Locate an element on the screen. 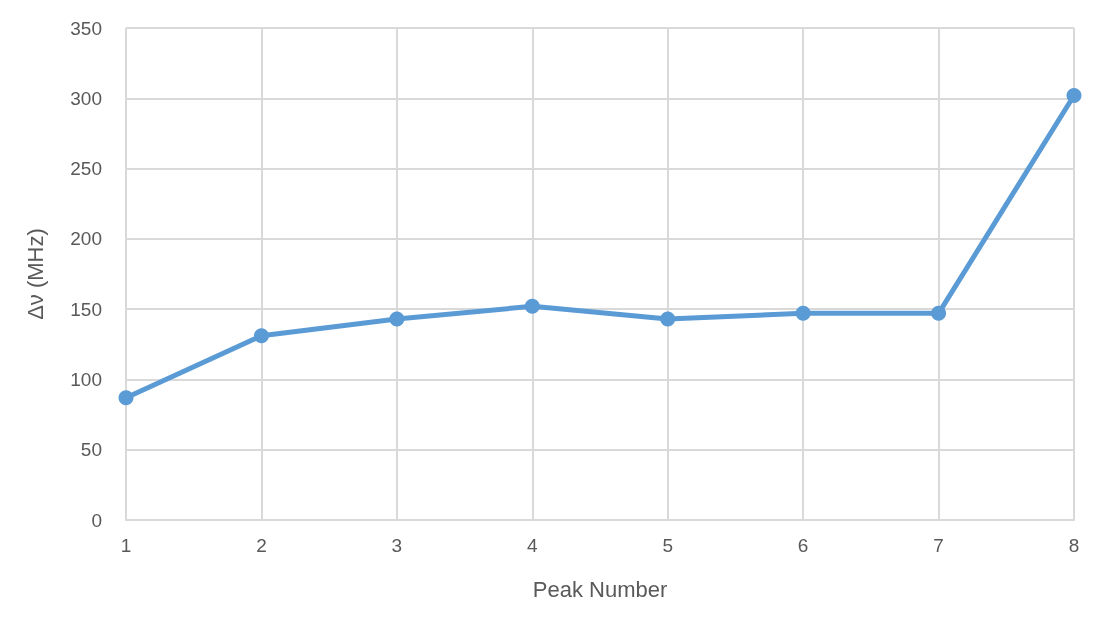 This screenshot has width=1097, height=632. x-axis-title: Peak Number is located at coordinates (600, 589).